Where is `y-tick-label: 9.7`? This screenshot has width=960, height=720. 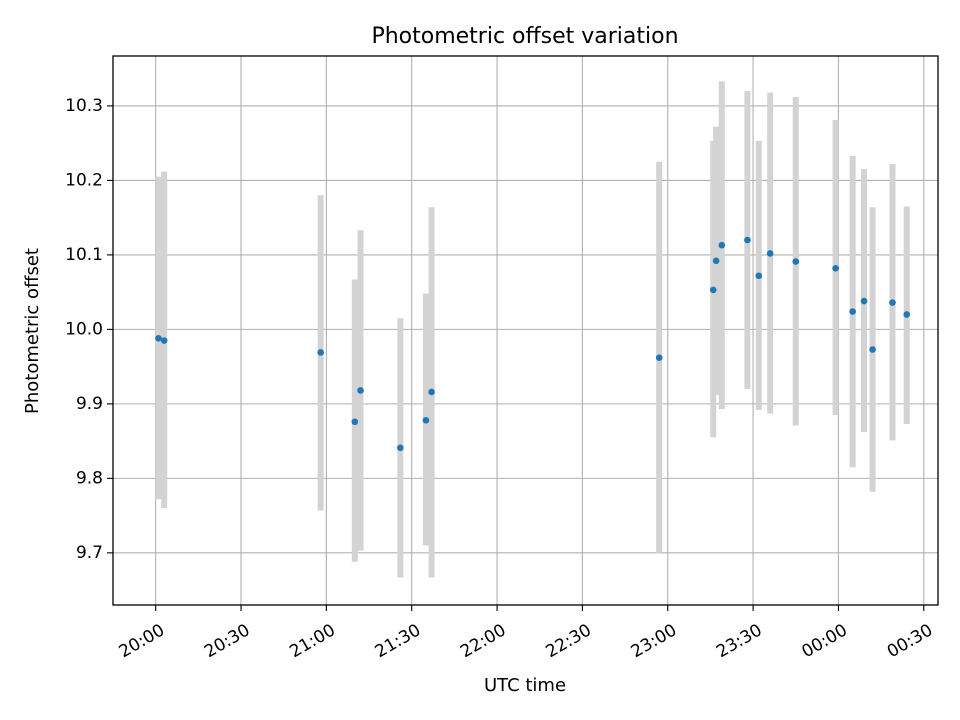
y-tick-label: 9.7 is located at coordinates (89, 553).